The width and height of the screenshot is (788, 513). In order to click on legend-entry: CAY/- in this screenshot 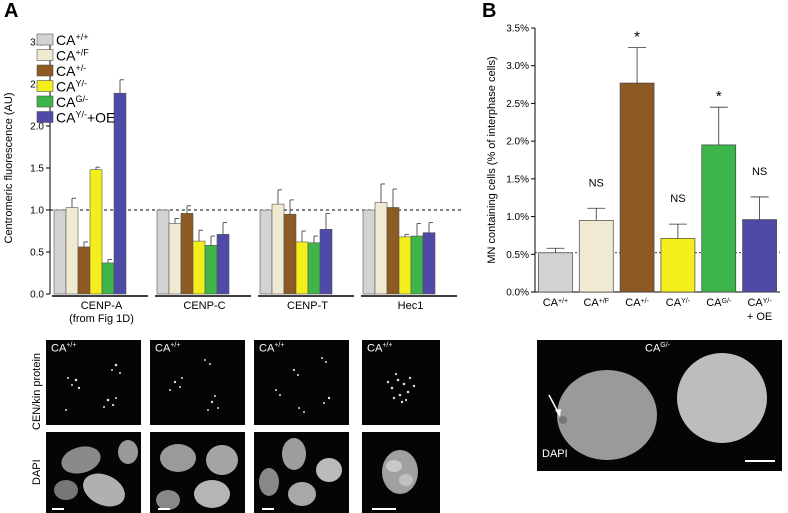, I will do `click(71, 87)`.